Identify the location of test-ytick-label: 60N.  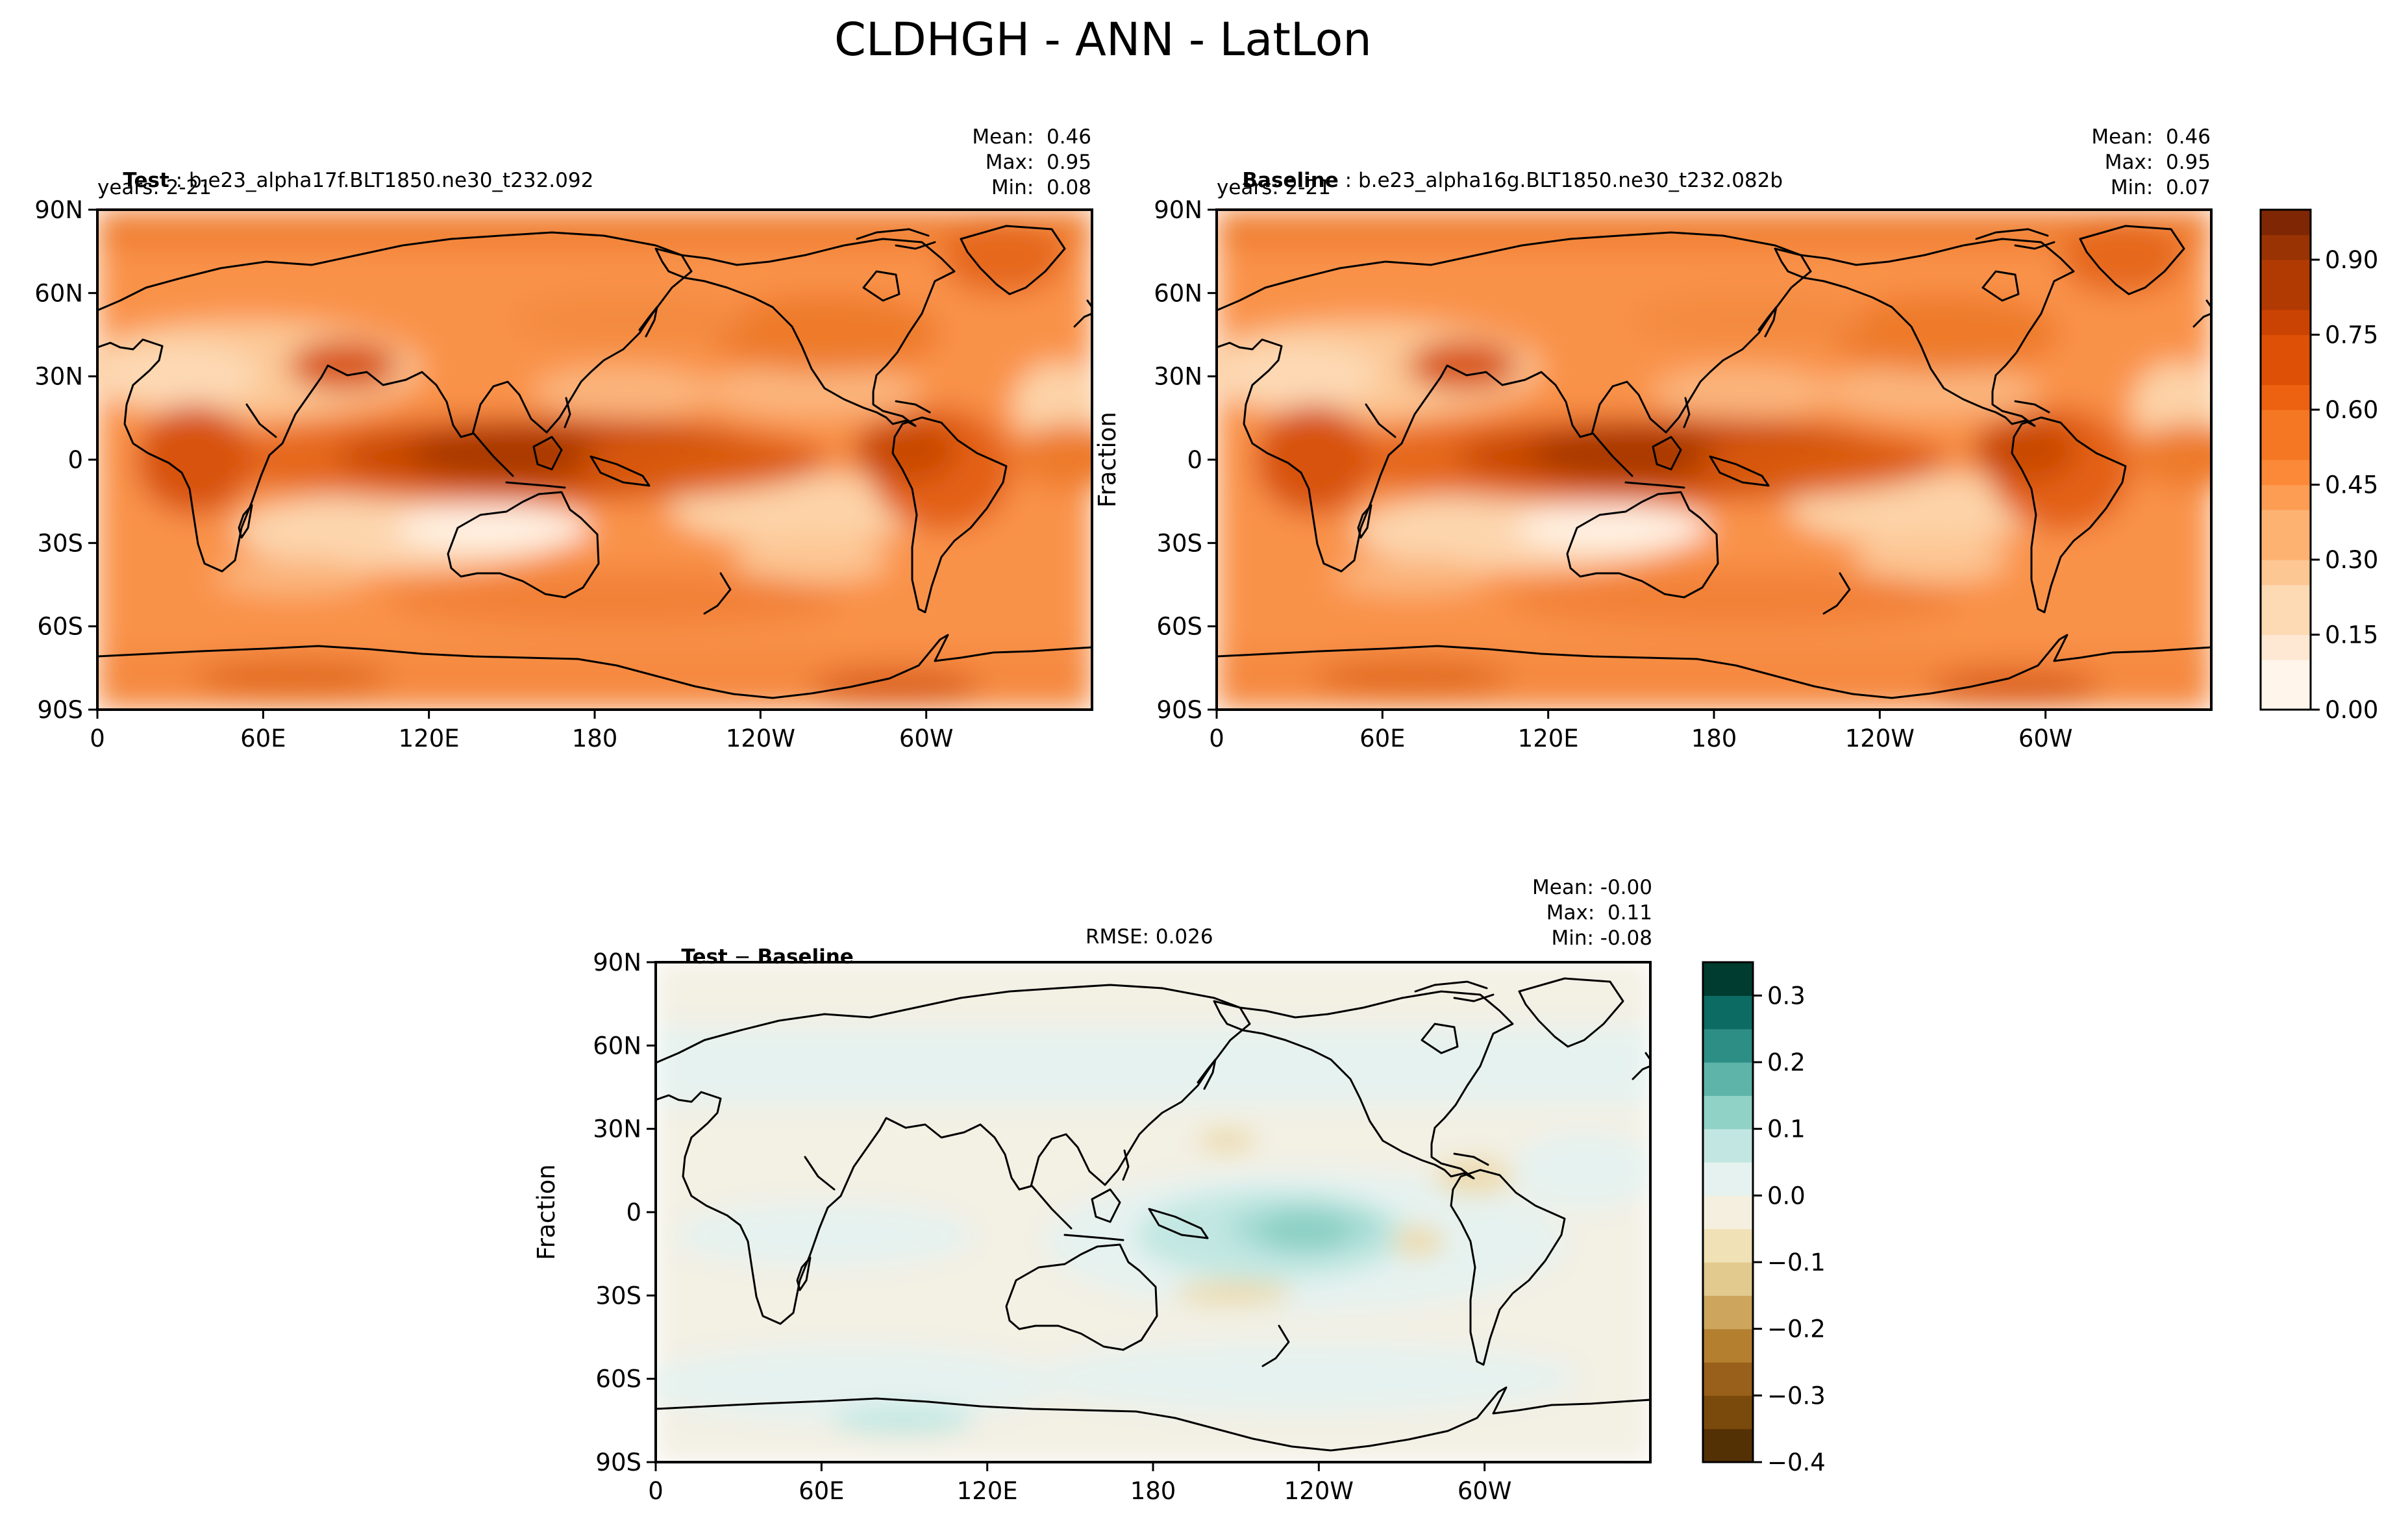
(58, 293).